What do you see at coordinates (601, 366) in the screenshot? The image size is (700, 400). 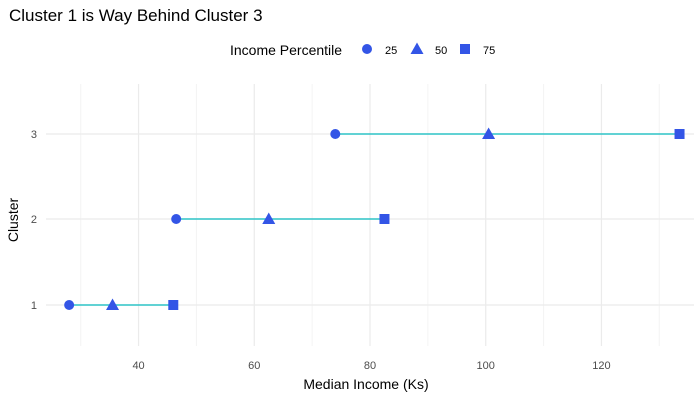 I see `x-tick-label: 120` at bounding box center [601, 366].